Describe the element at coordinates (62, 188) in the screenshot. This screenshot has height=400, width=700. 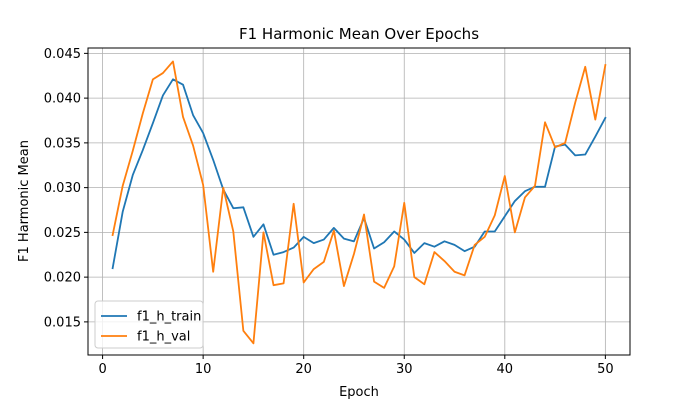
I see `y-tick-label: 0.030` at that location.